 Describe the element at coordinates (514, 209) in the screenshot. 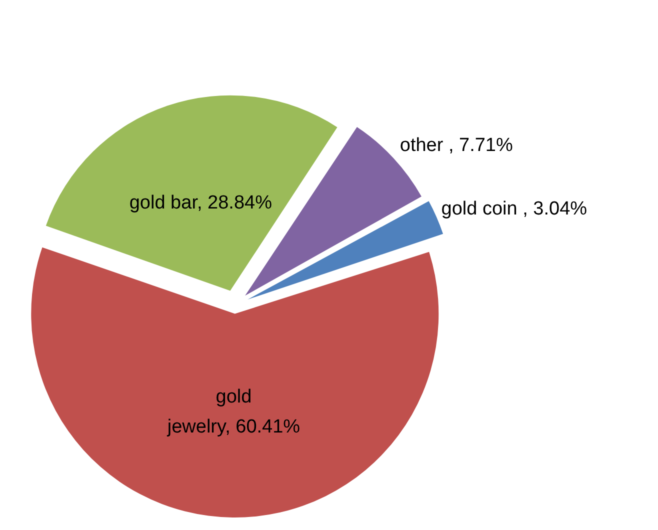

I see `slice-label: gold coin , 3.04%` at that location.